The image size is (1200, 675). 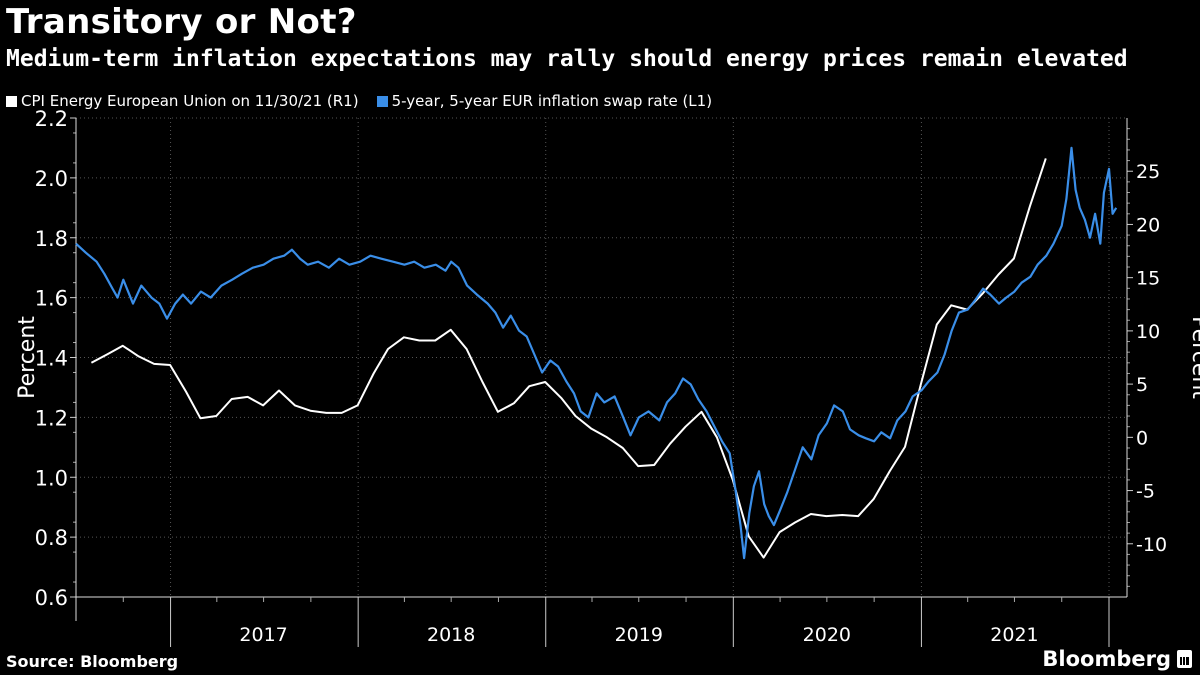 What do you see at coordinates (1142, 438) in the screenshot?
I see `y-tick-label-right: 0` at bounding box center [1142, 438].